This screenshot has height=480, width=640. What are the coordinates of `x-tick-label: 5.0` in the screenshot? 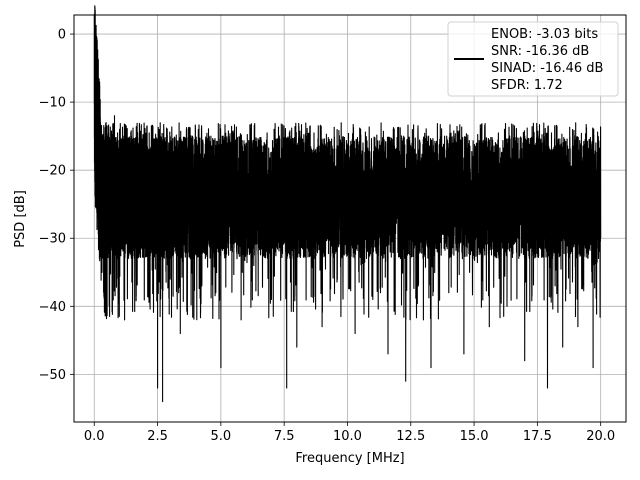 It's located at (221, 436).